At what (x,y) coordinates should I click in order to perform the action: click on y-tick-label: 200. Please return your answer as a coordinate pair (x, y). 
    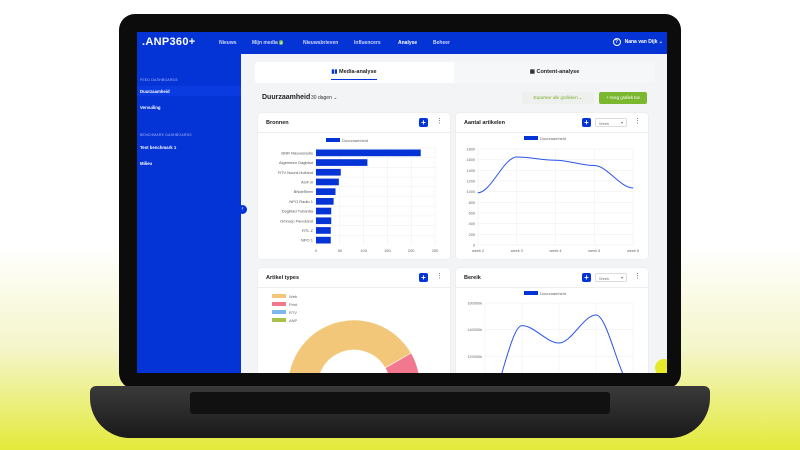
    Looking at the image, I should click on (472, 235).